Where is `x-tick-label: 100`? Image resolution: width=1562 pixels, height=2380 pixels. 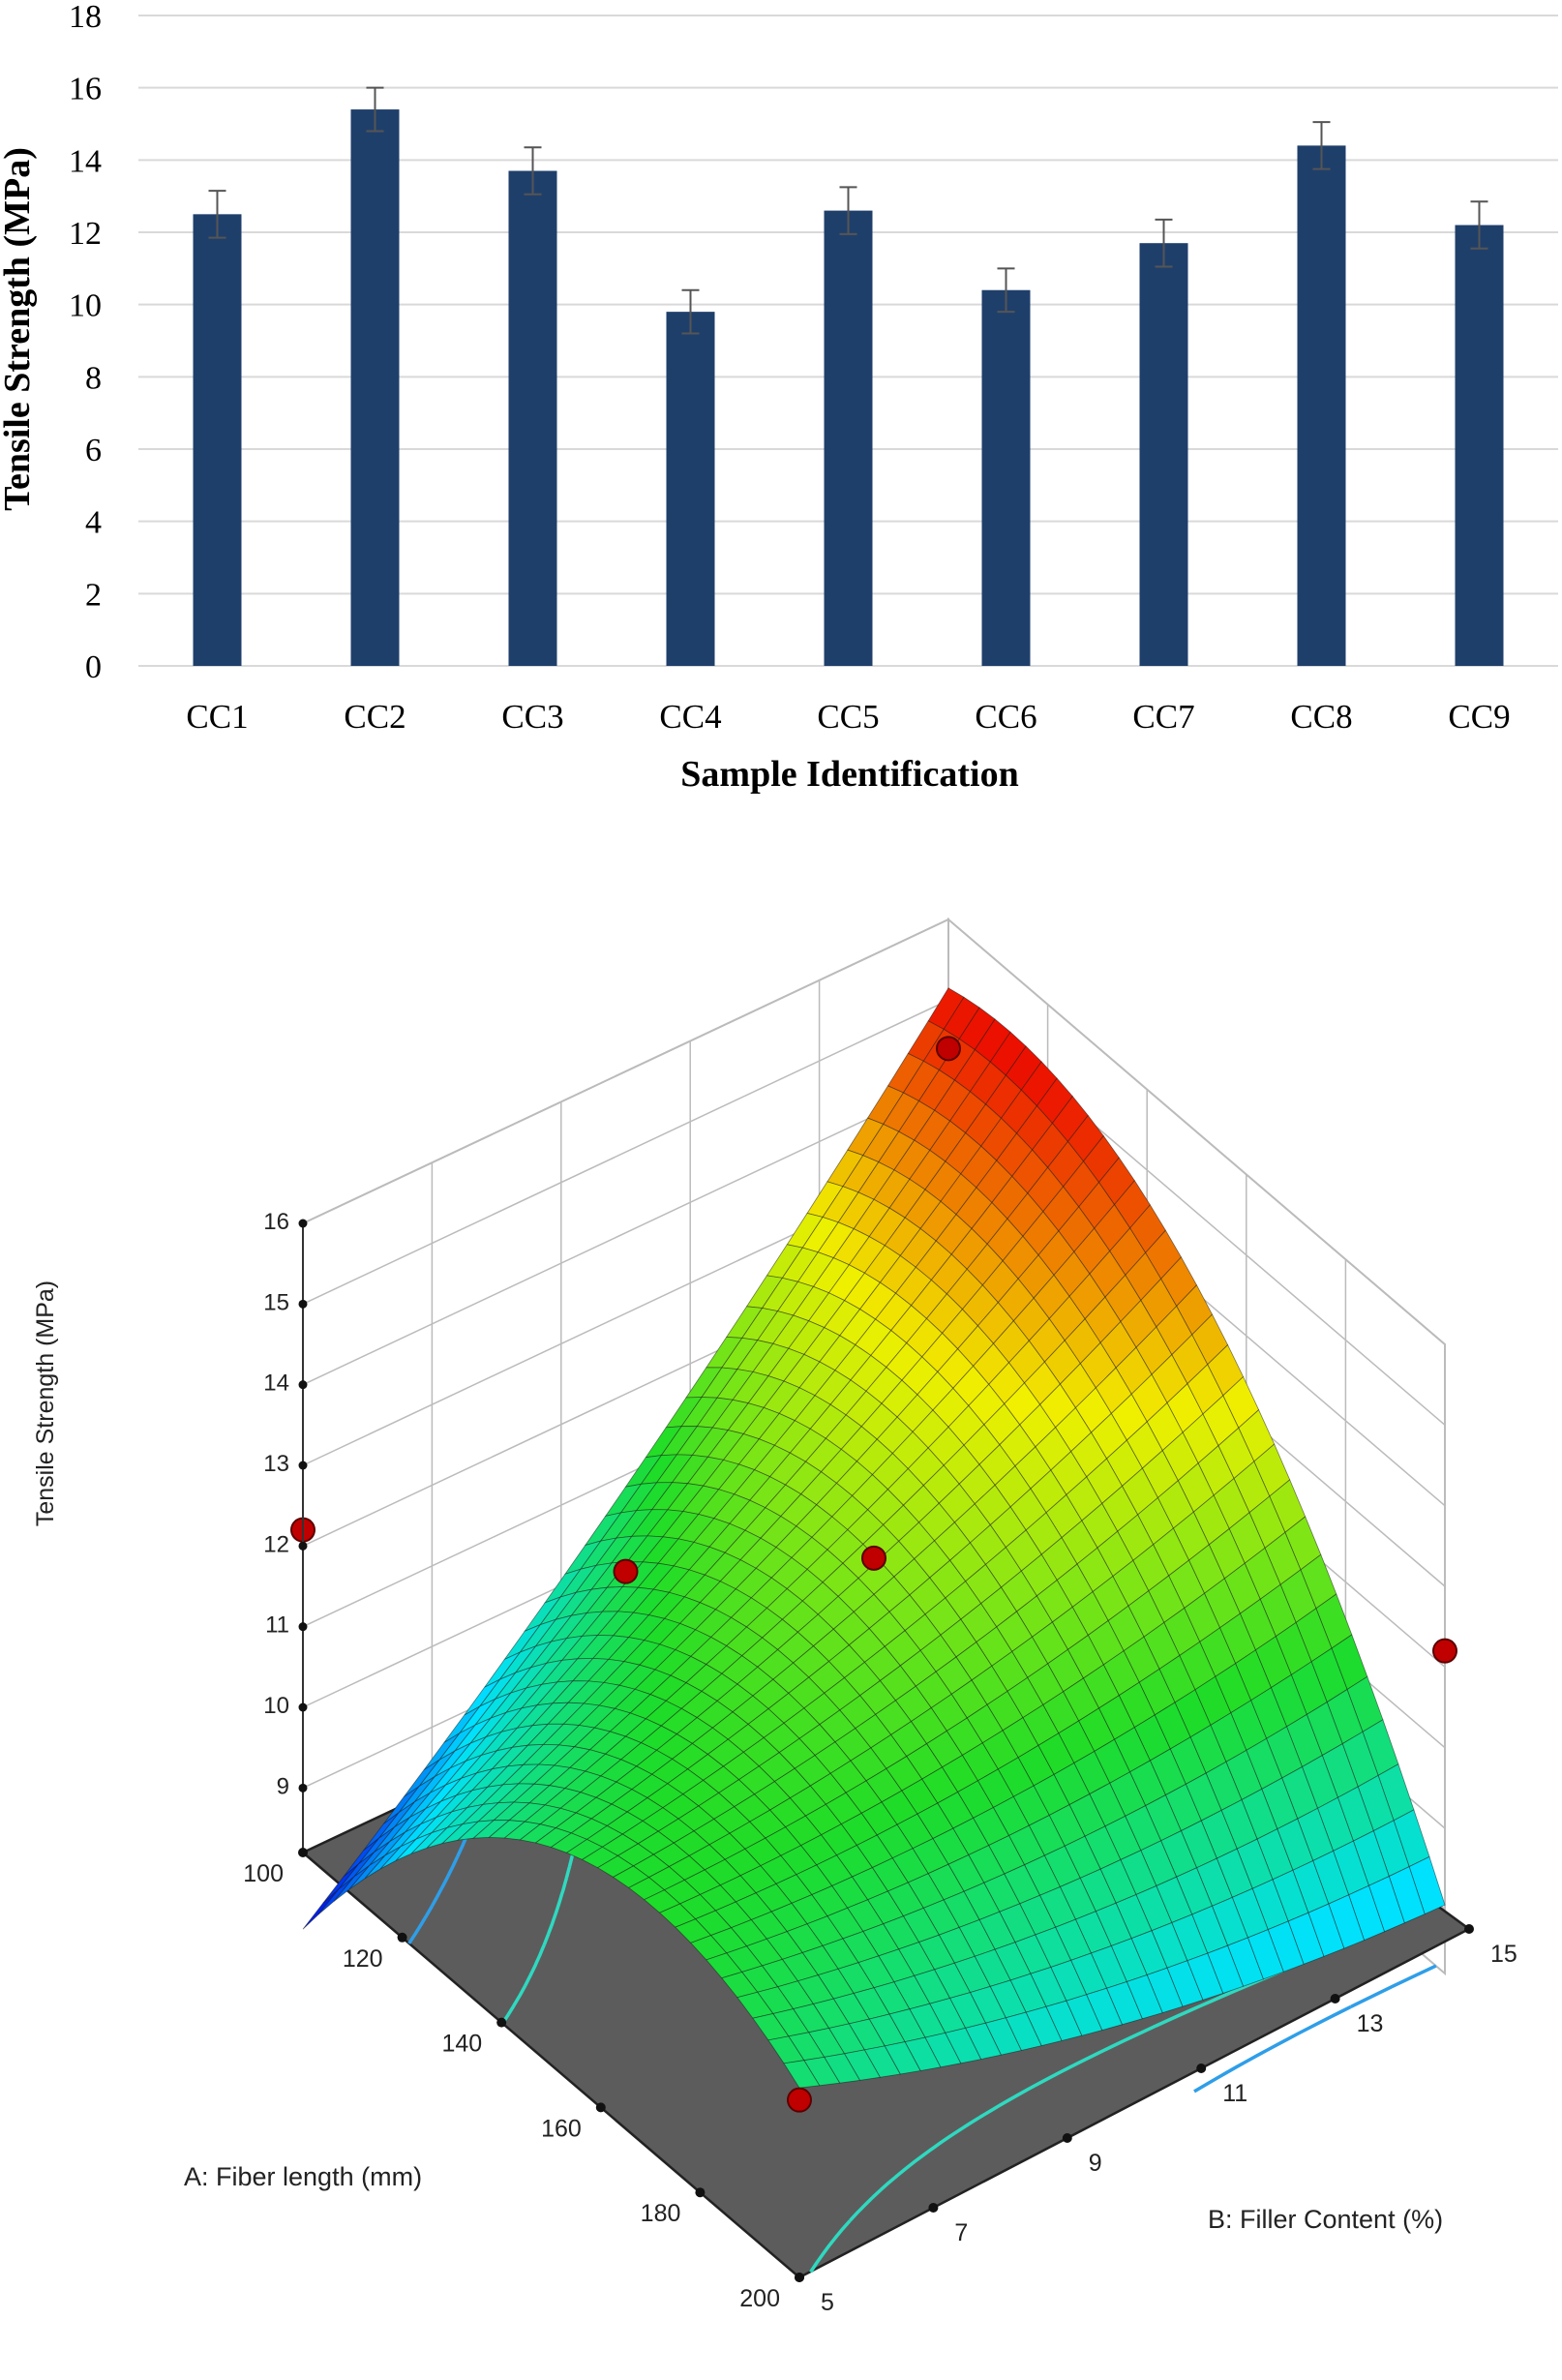 x-tick-label: 100 is located at coordinates (263, 1873).